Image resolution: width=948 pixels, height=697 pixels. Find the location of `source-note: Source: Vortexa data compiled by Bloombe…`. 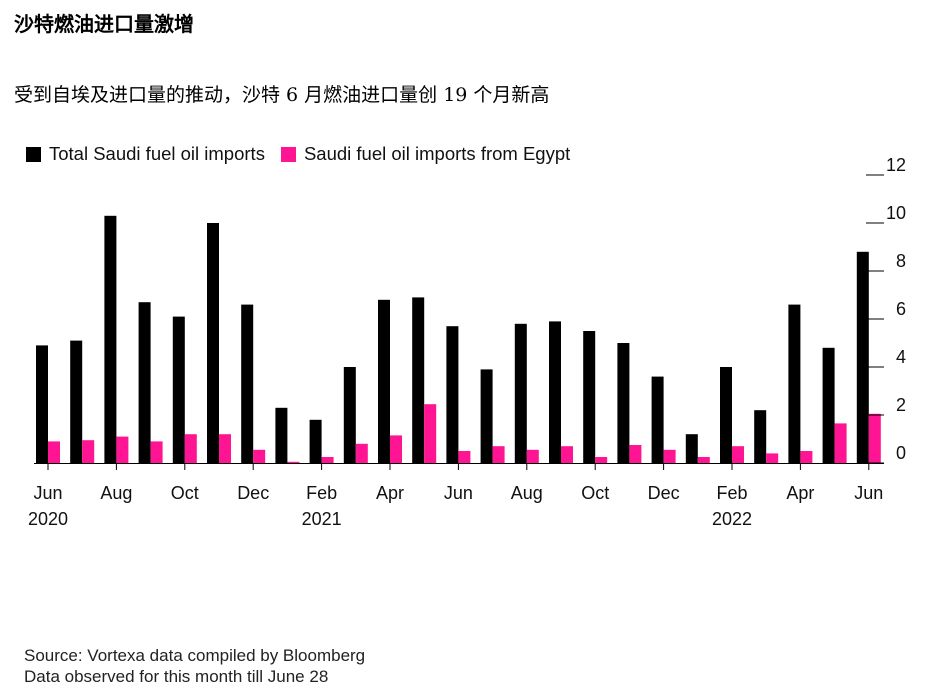

source-note: Source: Vortexa data compiled by Bloombe… is located at coordinates (194, 666).